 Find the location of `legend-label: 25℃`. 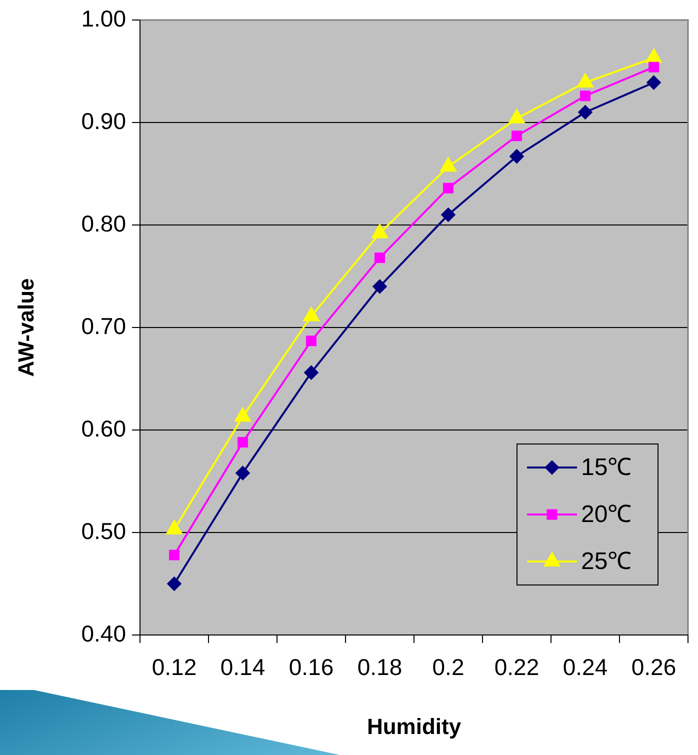

legend-label: 25℃ is located at coordinates (606, 562).